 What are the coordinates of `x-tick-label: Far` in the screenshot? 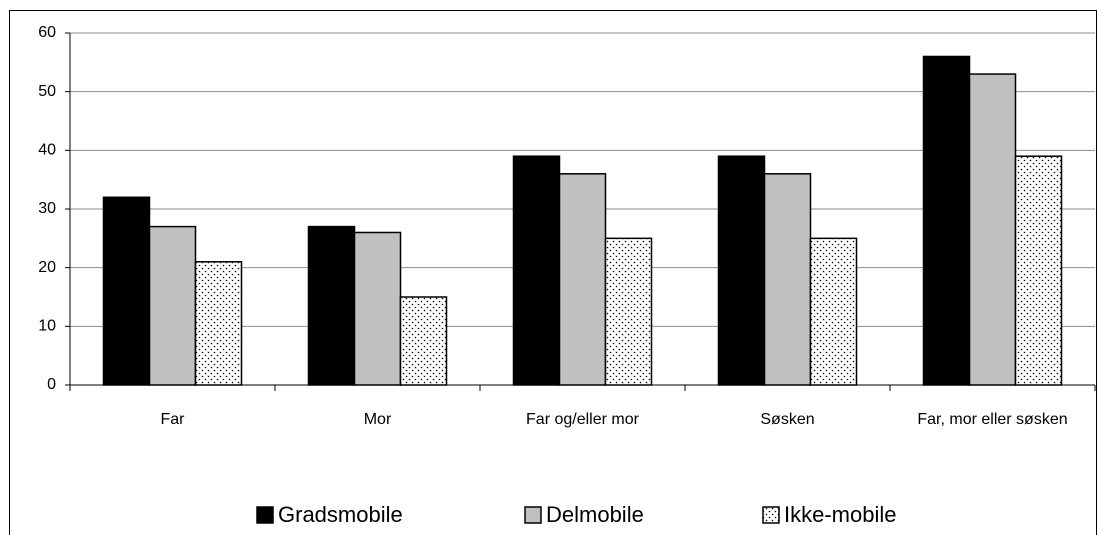 It's located at (172, 419).